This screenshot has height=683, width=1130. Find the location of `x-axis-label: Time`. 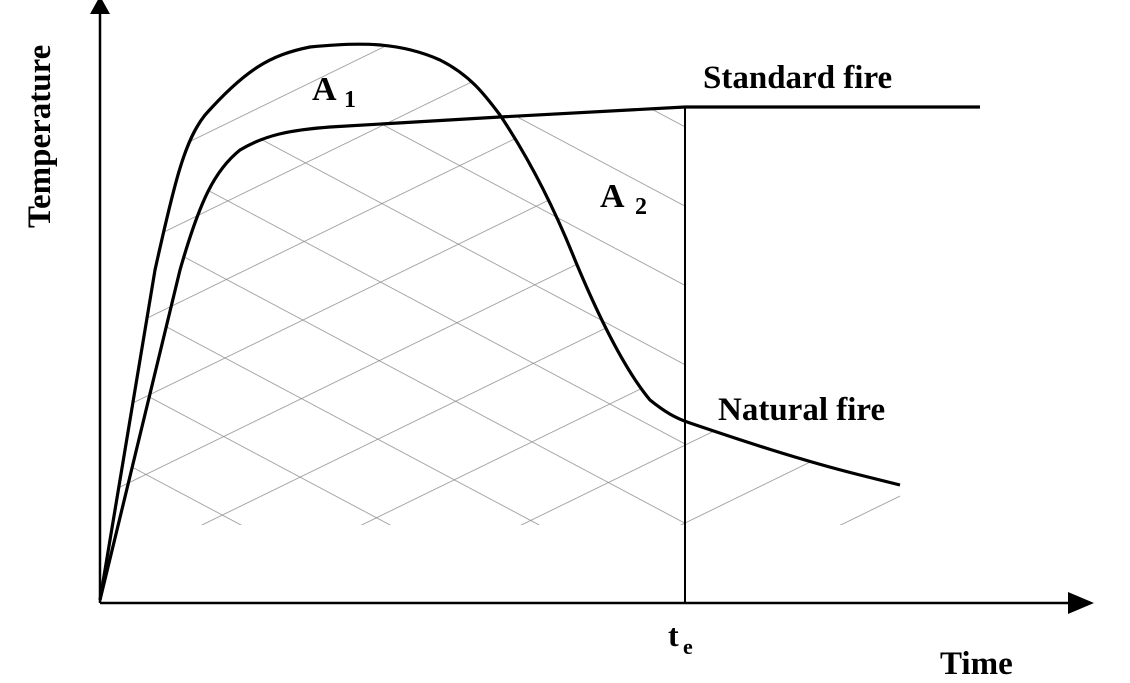

x-axis-label: Time is located at coordinates (976, 664).